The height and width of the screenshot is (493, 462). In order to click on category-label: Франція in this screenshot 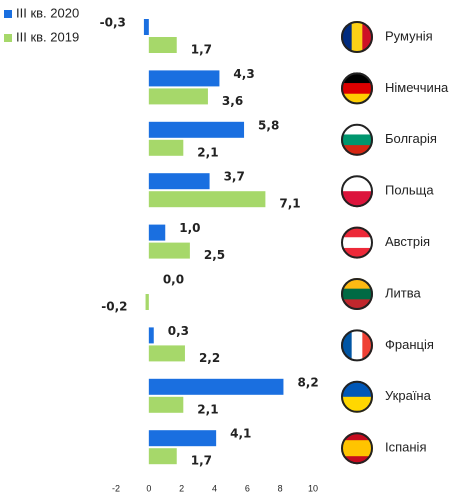, I will do `click(409, 344)`.